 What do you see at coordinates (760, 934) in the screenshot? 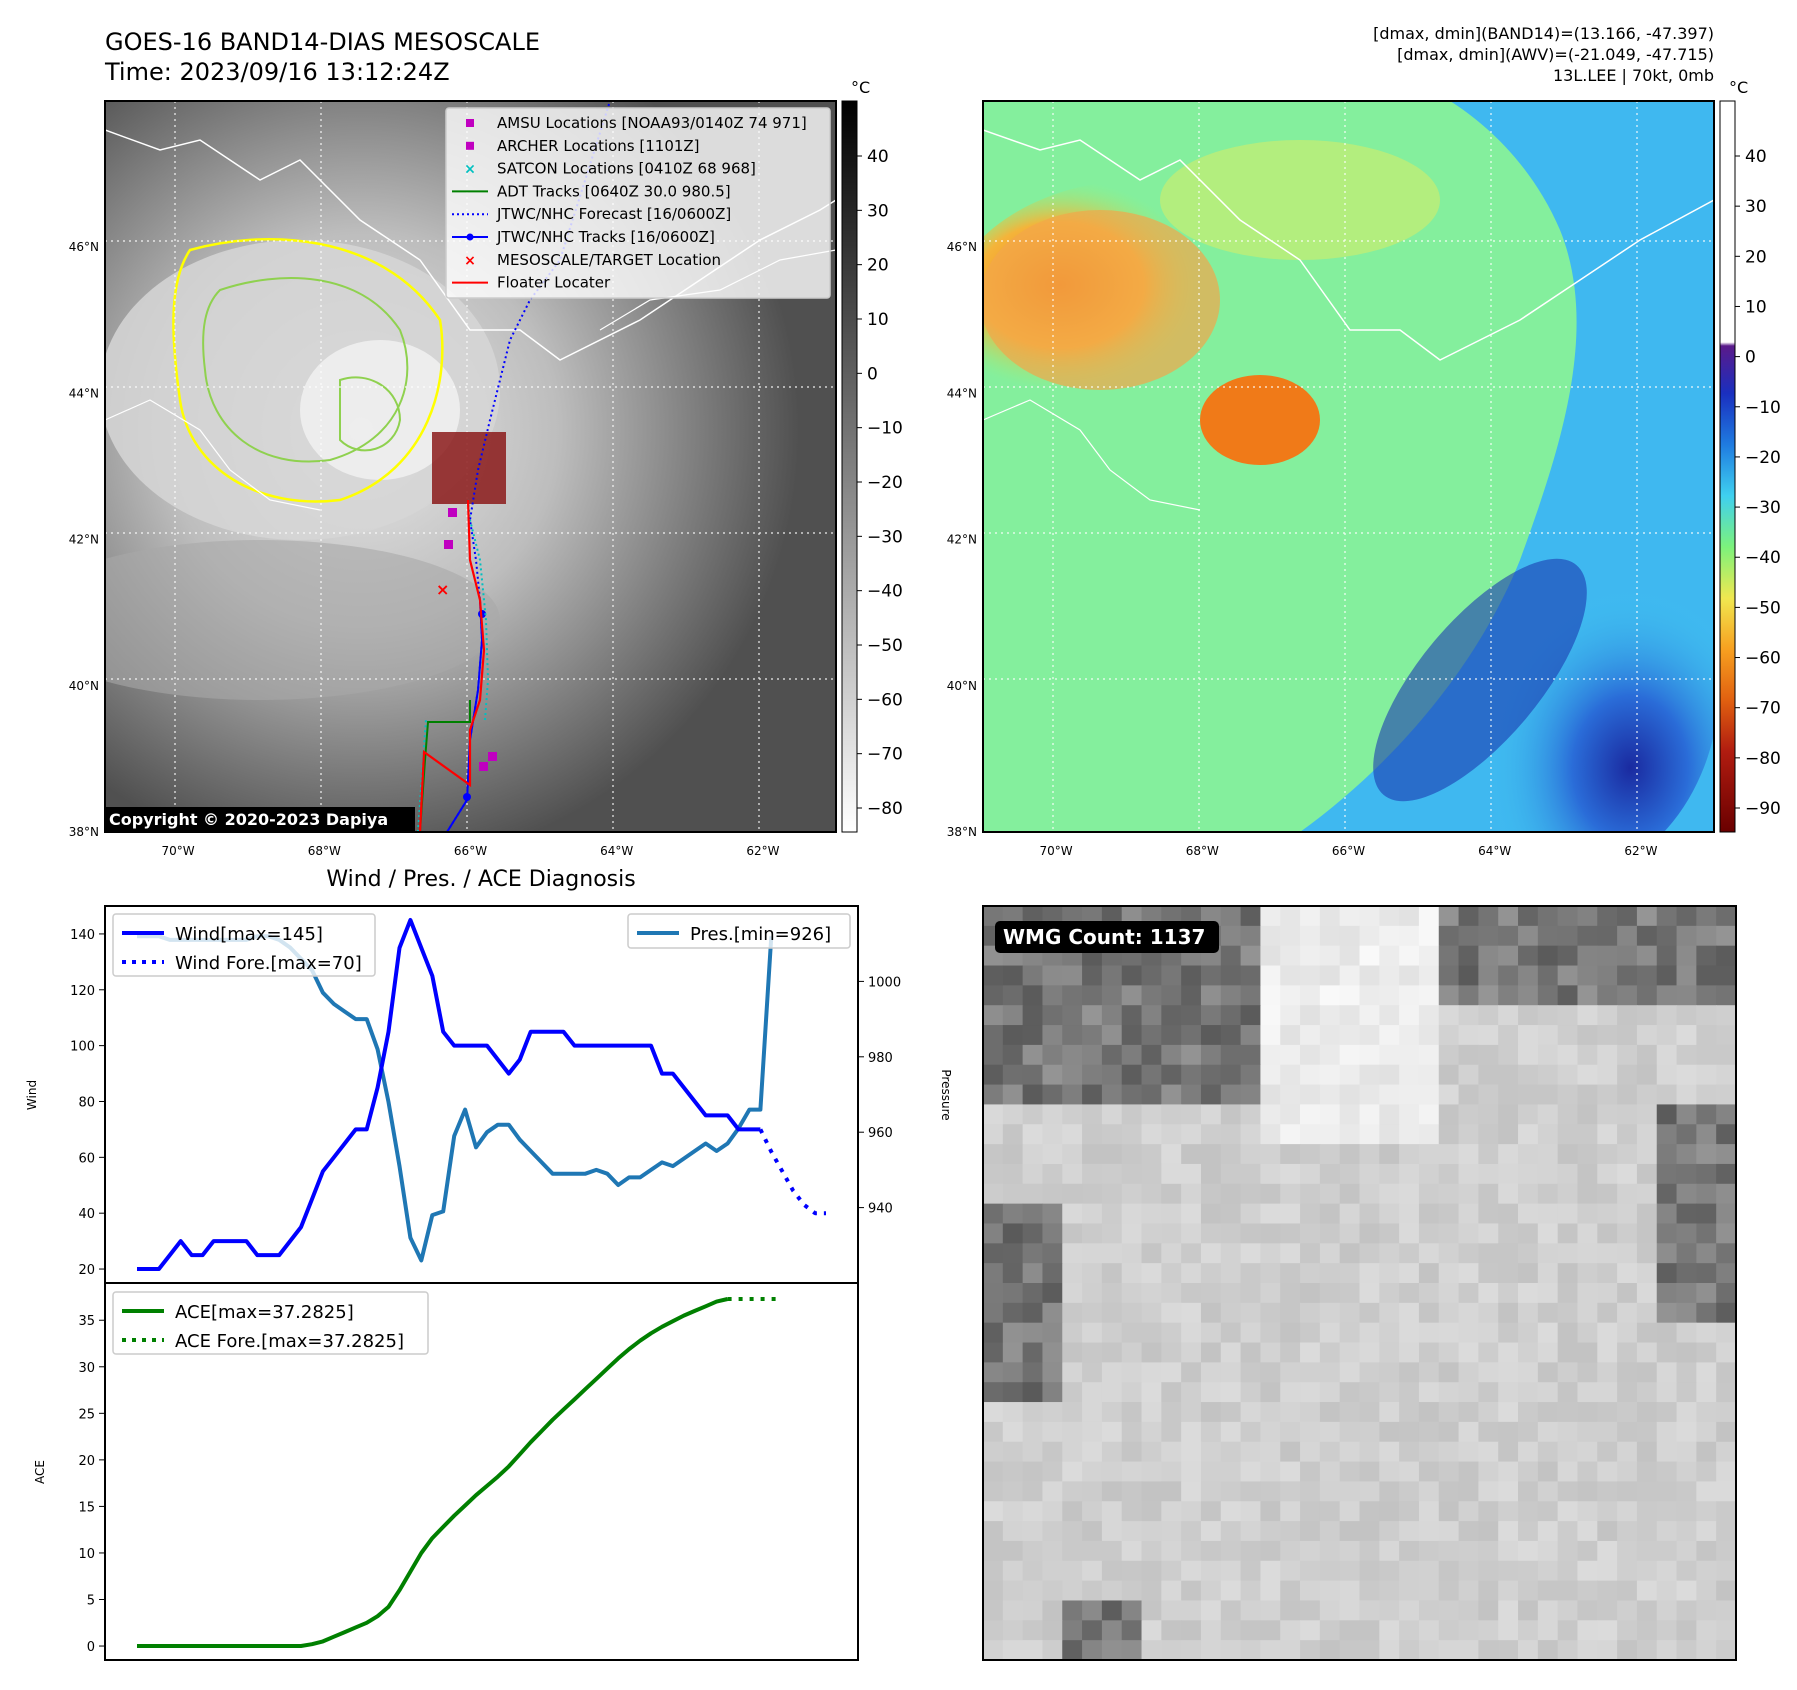
I see `pressure-legend-label: Pres.[min=926]` at bounding box center [760, 934].